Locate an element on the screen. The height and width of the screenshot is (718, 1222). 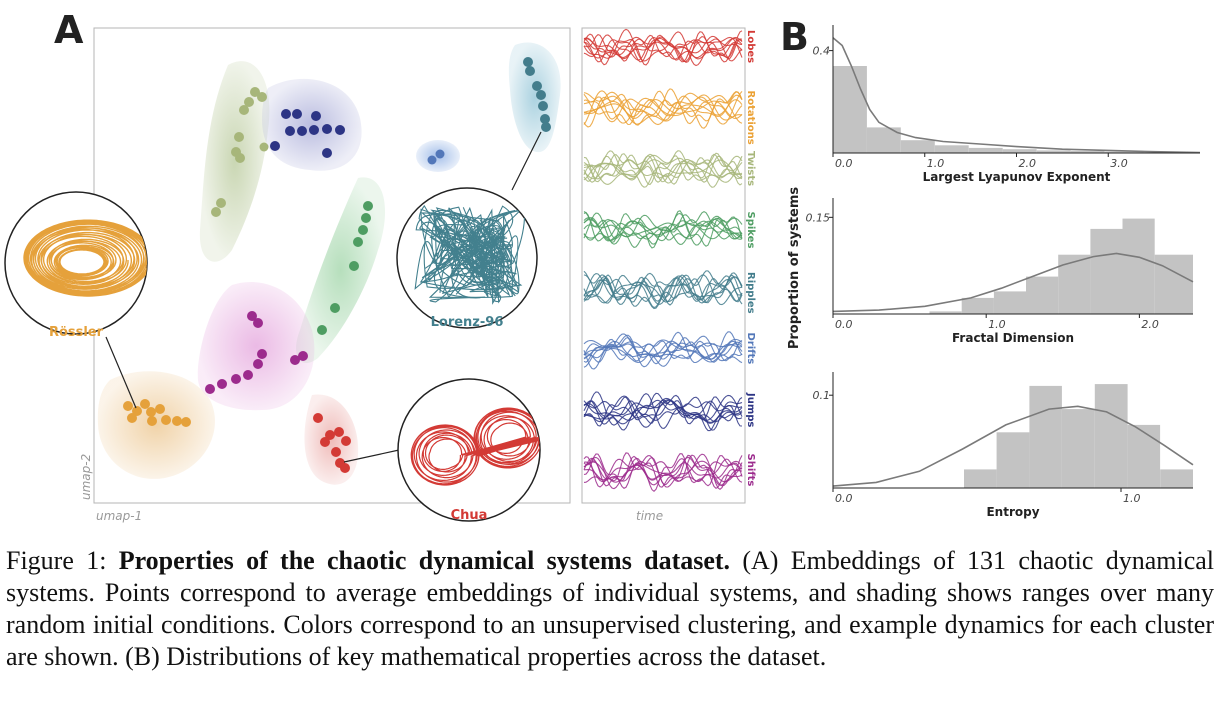
chua-connector is located at coordinates (371, 456).